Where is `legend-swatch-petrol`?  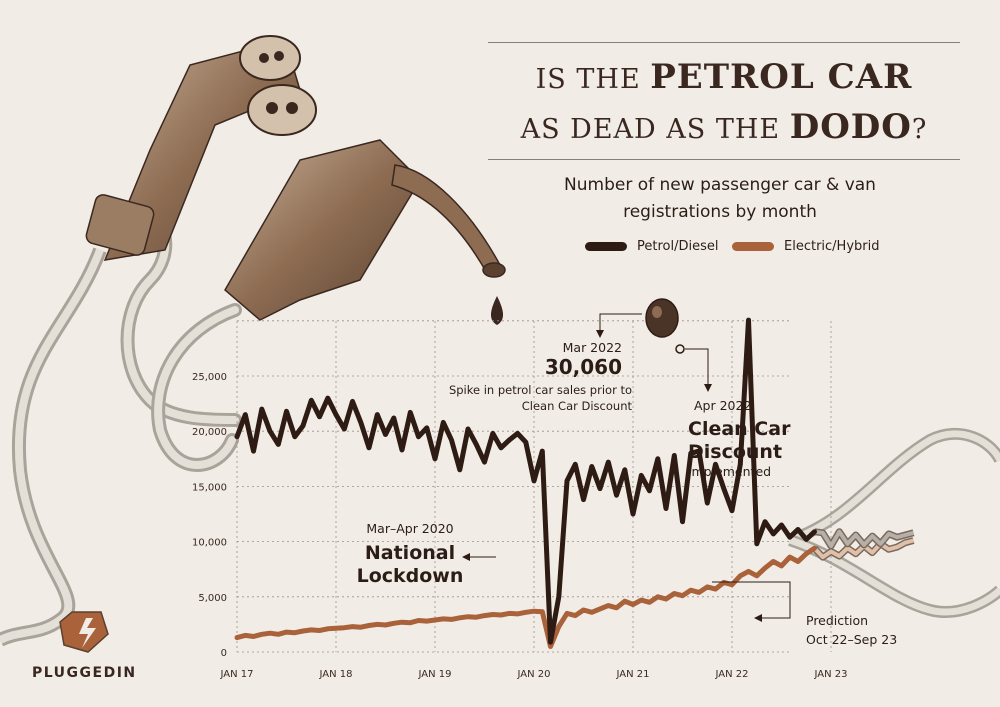
legend-swatch-petrol is located at coordinates (606, 246).